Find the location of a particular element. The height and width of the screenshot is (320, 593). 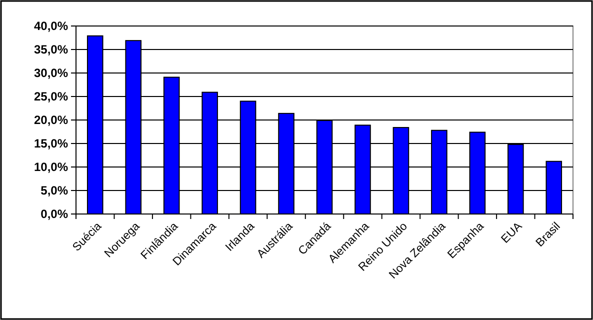

y-tick-label: 5,0% is located at coordinates (54, 191).